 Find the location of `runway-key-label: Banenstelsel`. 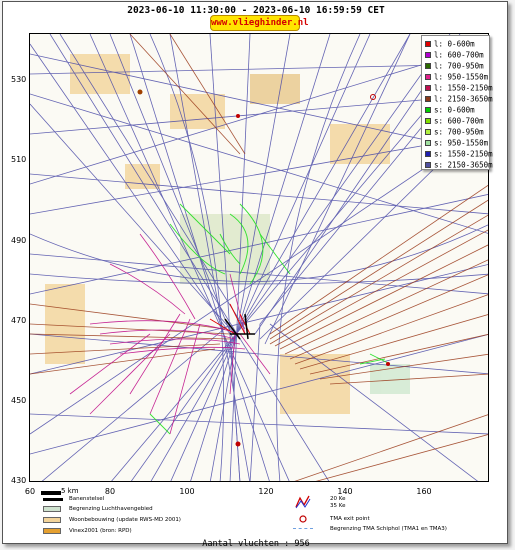

runway-key-label: Banenstelsel is located at coordinates (87, 499).